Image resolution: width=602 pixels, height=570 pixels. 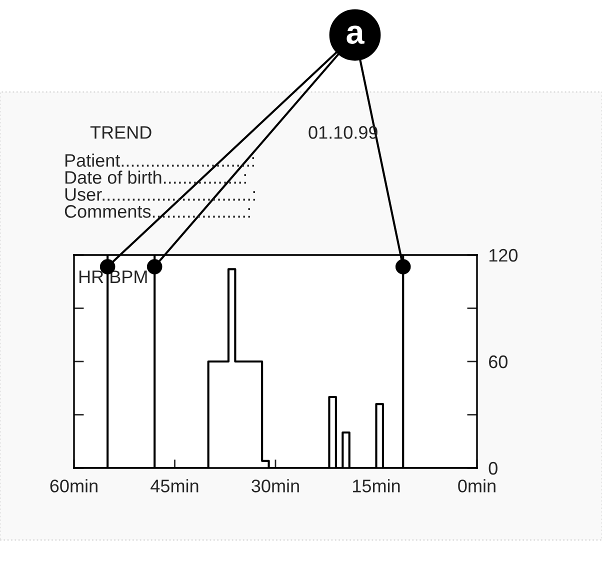 I want to click on text: a, so click(x=355, y=35).